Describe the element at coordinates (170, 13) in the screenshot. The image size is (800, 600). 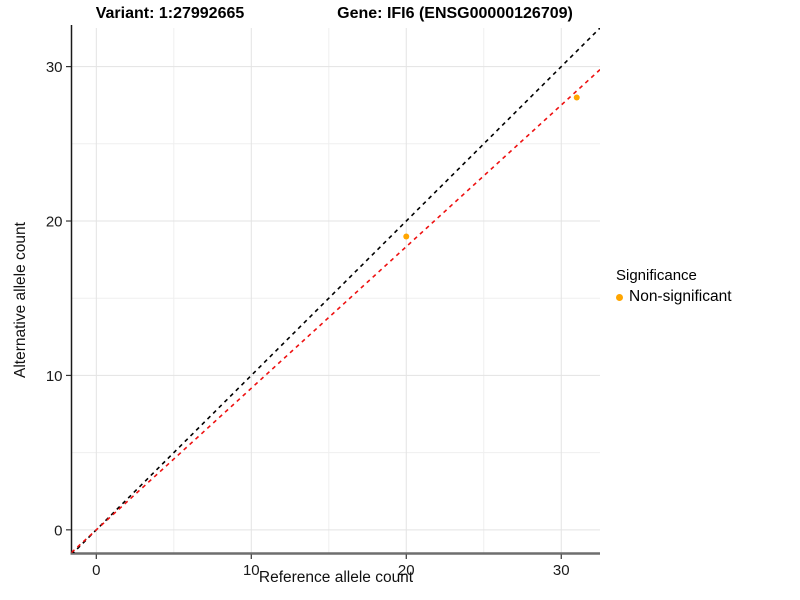
I see `plot-title-variant: Variant: 1:27992665` at that location.